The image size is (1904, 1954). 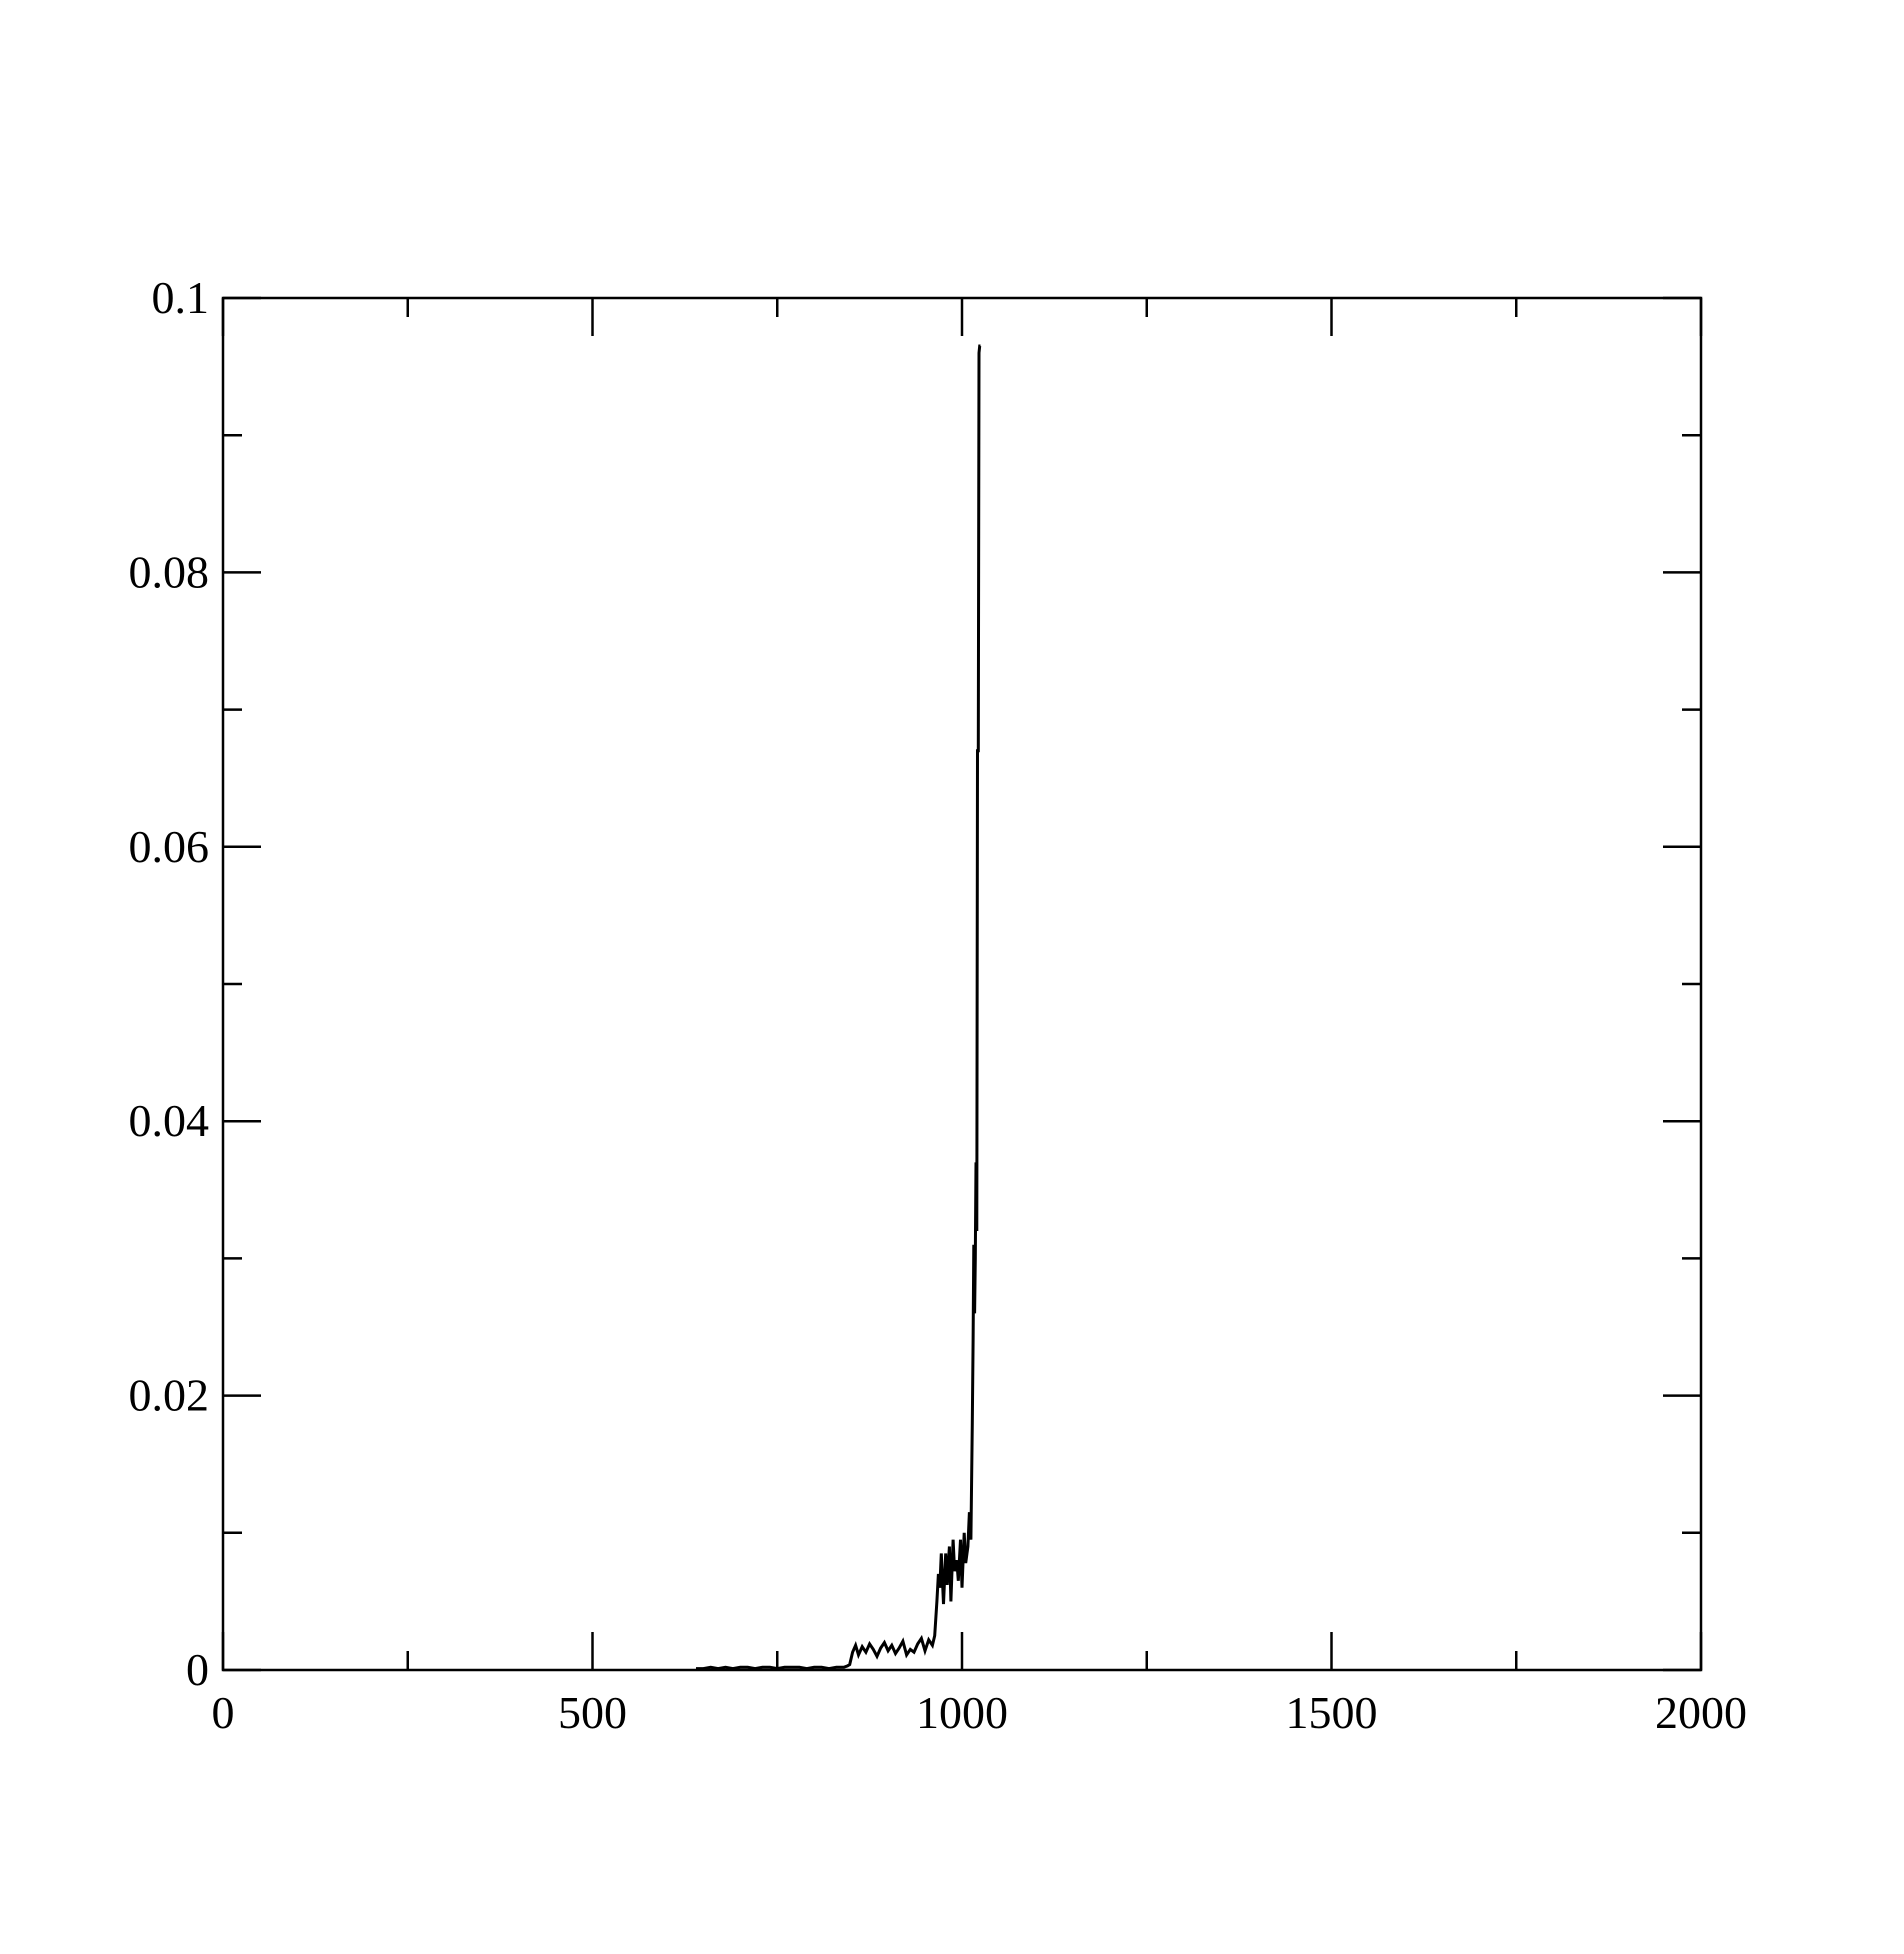 What do you see at coordinates (839, 1007) in the screenshot?
I see `series-line` at bounding box center [839, 1007].